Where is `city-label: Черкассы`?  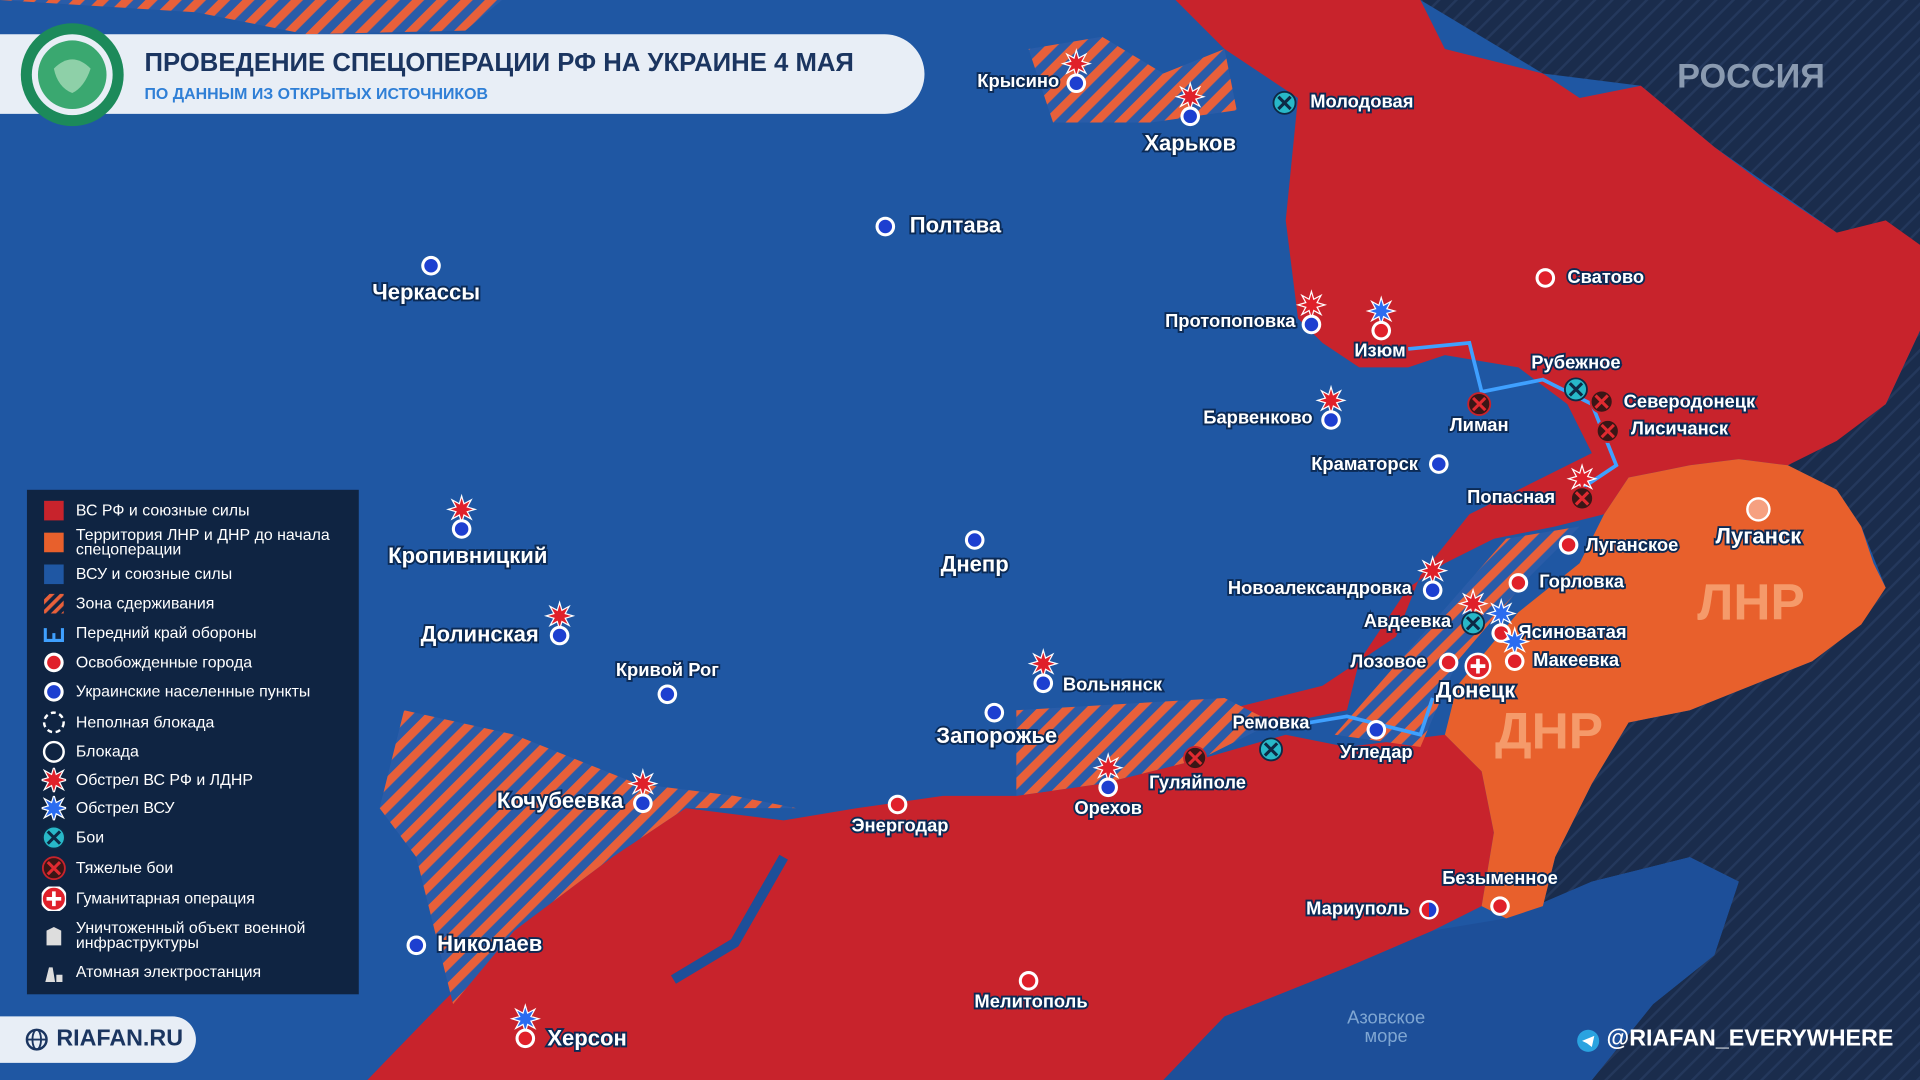 city-label: Черкассы is located at coordinates (426, 292).